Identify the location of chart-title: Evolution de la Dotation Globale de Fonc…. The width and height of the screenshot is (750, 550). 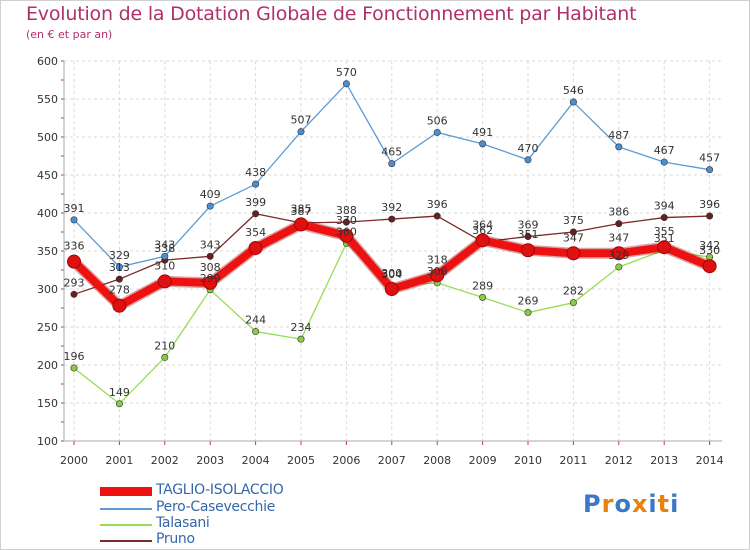
(331, 14).